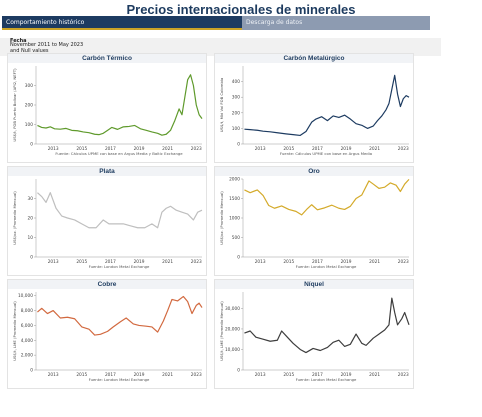 This screenshot has height=417, width=482. I want to click on date-filter-value-line: November 2011 to May 2023, so click(47, 45).